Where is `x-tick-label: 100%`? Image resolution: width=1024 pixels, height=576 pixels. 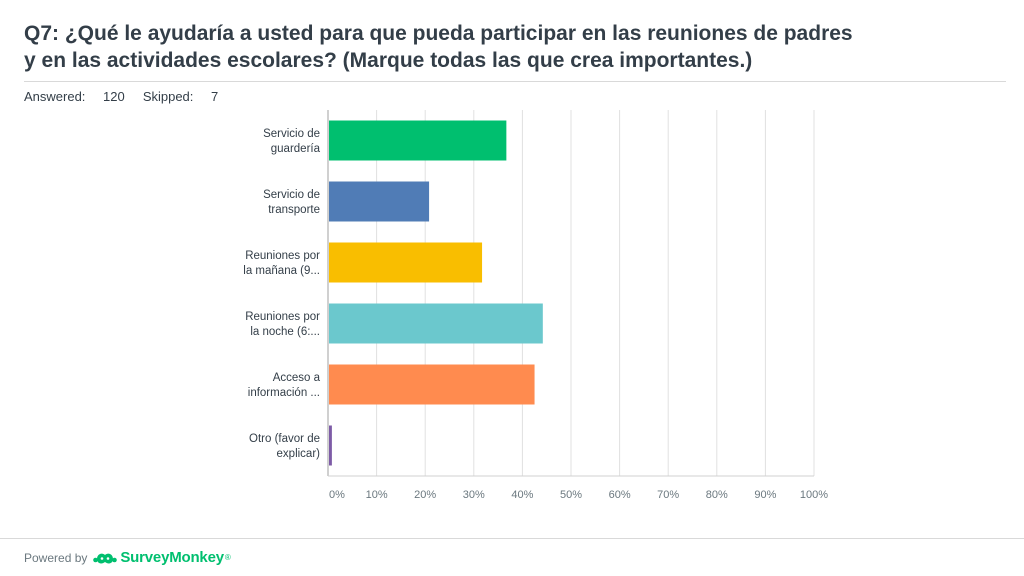 x-tick-label: 100% is located at coordinates (814, 495).